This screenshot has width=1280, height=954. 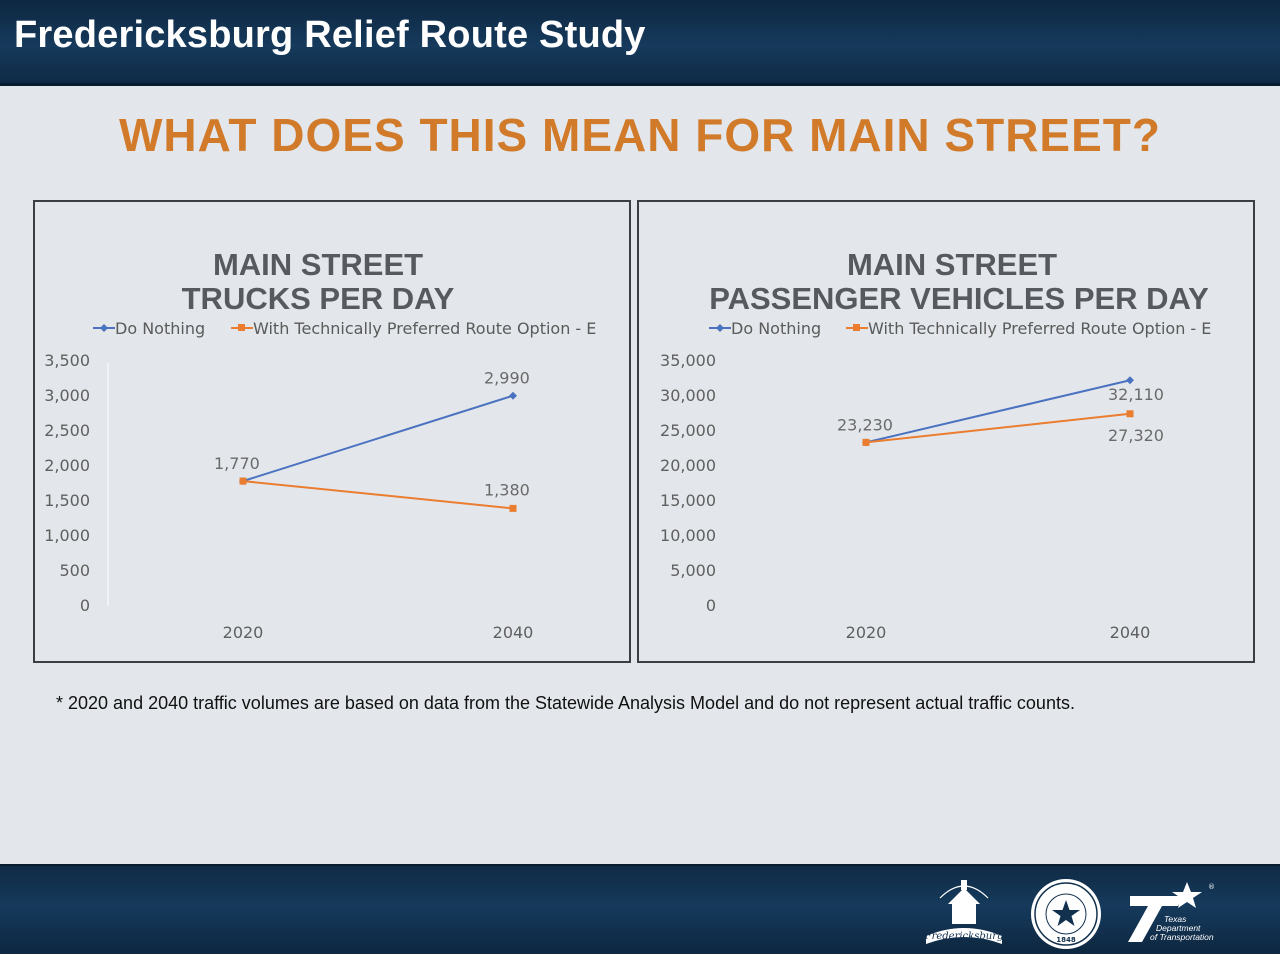 What do you see at coordinates (67, 500) in the screenshot?
I see `y-tick-label: 1,500` at bounding box center [67, 500].